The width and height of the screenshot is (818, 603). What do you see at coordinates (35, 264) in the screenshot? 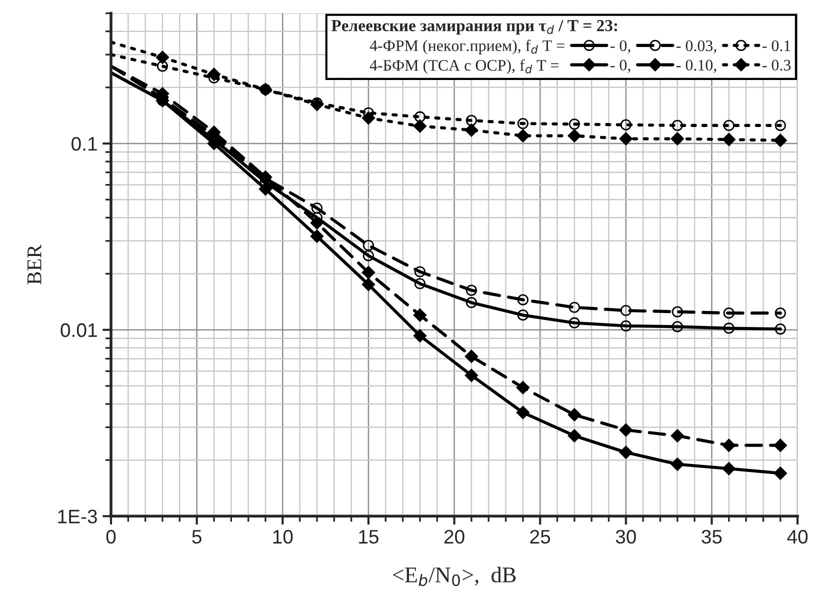
I see `y-axis-title: BER` at bounding box center [35, 264].